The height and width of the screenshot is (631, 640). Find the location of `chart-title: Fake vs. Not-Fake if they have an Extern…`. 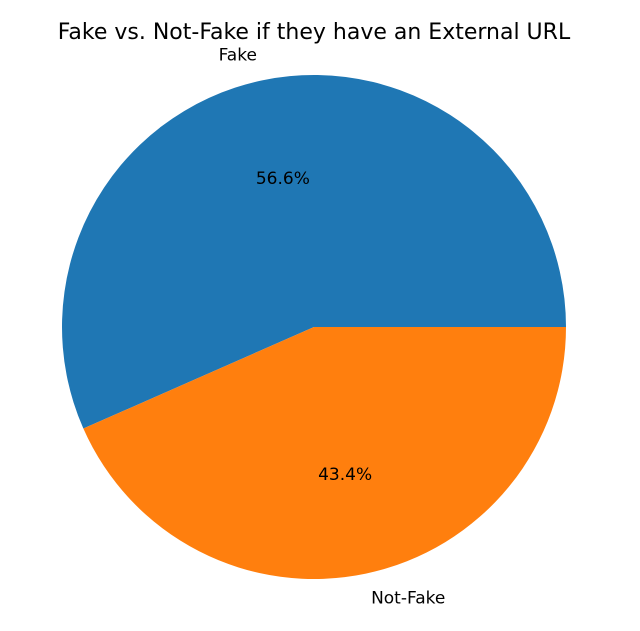

chart-title: Fake vs. Not-Fake if they have an Extern… is located at coordinates (314, 32).